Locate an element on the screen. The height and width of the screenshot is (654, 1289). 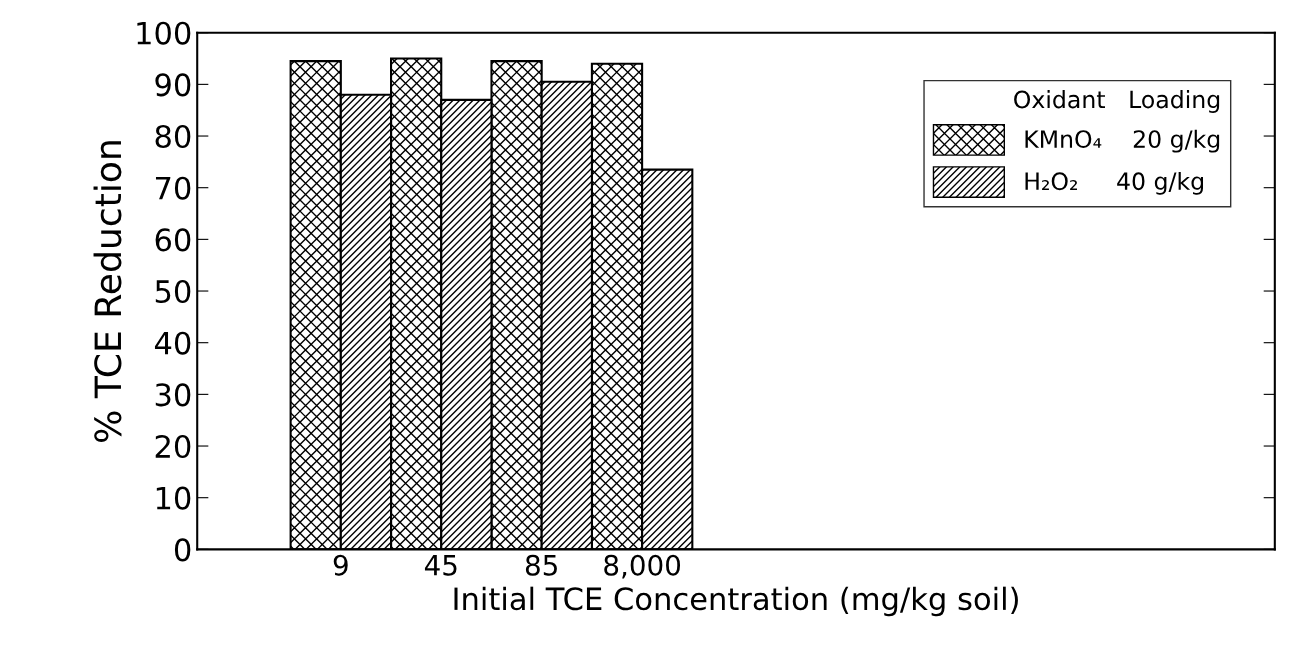
y-tick-label: 70 is located at coordinates (173, 188).